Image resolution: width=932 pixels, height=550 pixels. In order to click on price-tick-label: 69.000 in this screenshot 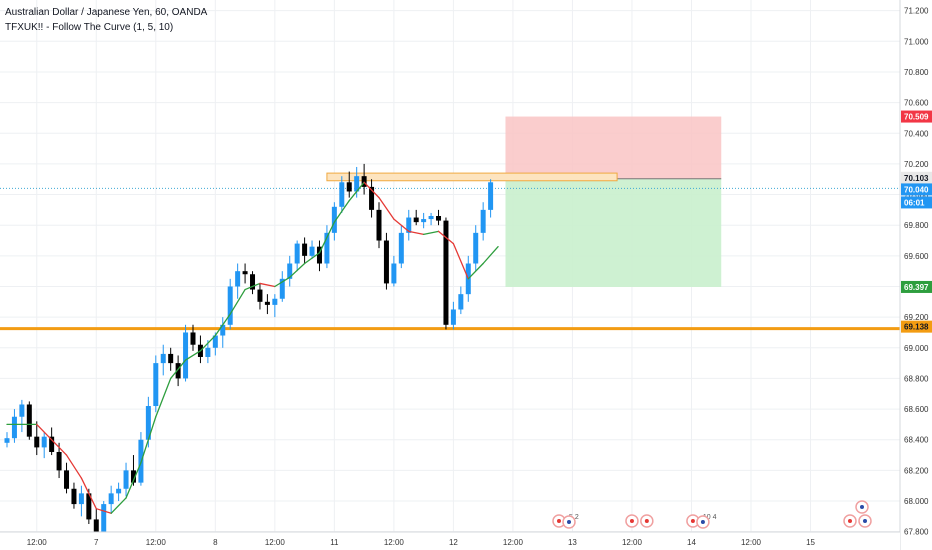, I will do `click(916, 348)`.